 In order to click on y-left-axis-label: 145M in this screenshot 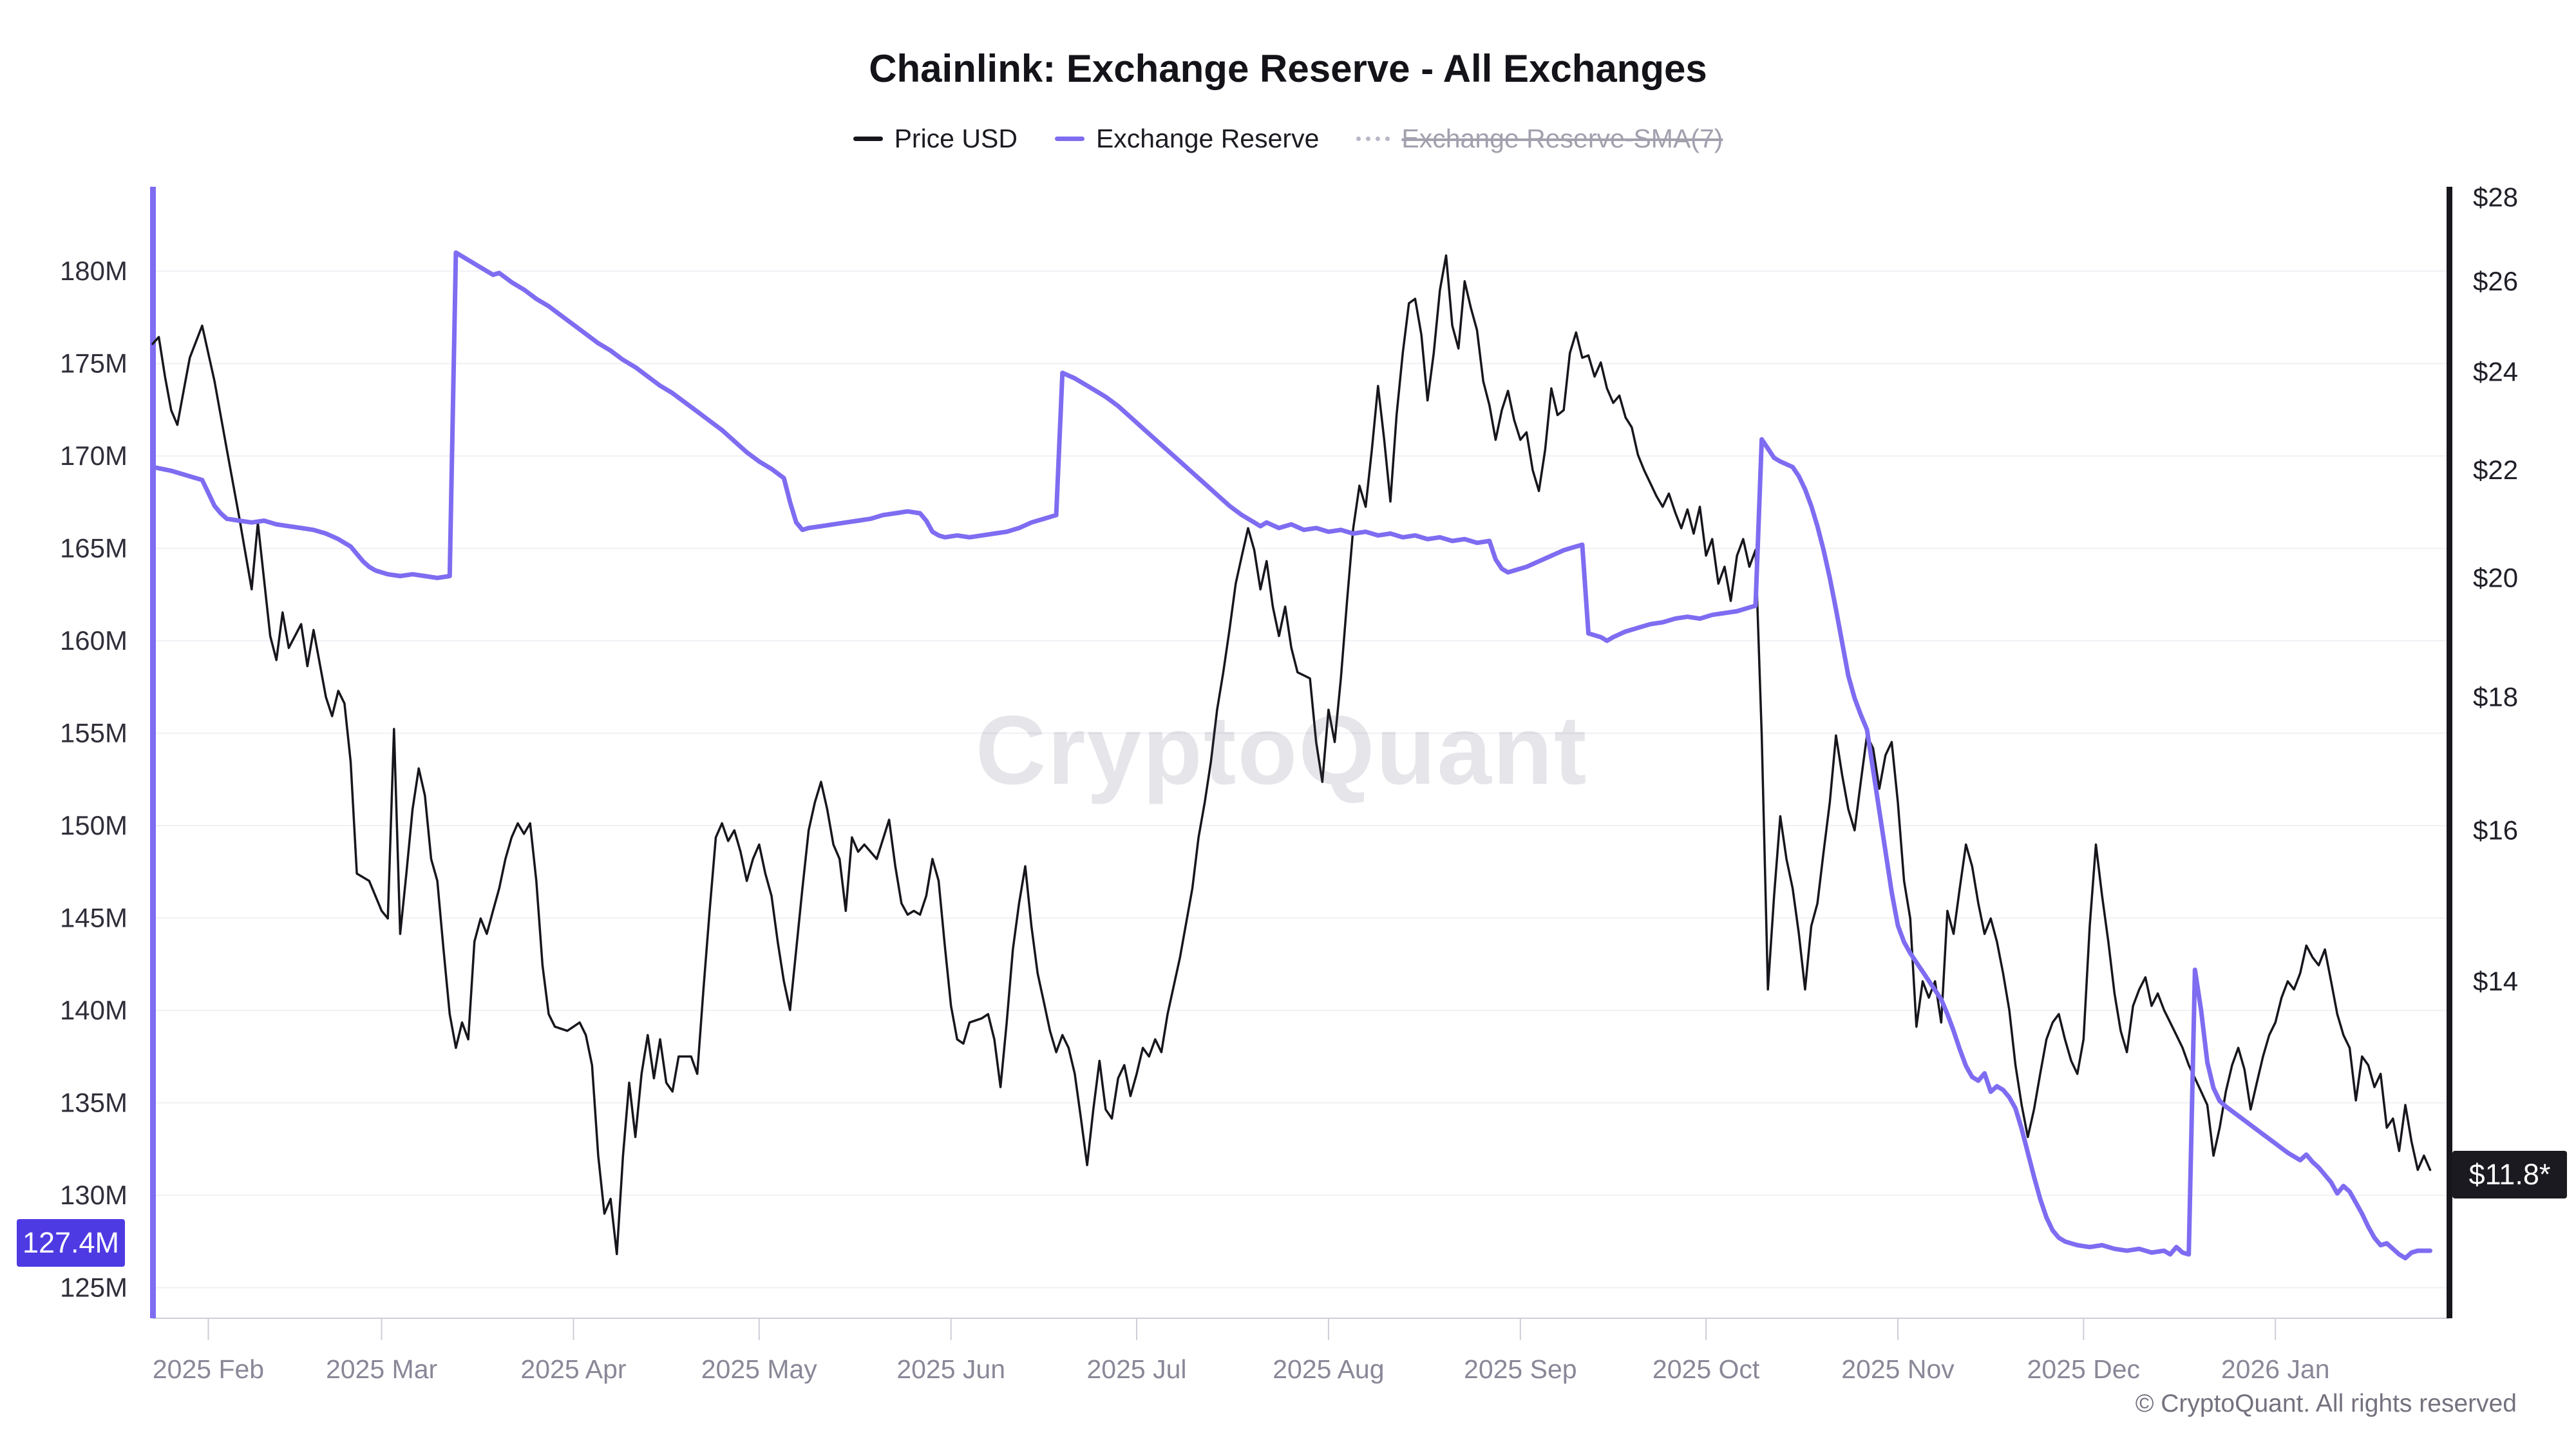, I will do `click(94, 918)`.